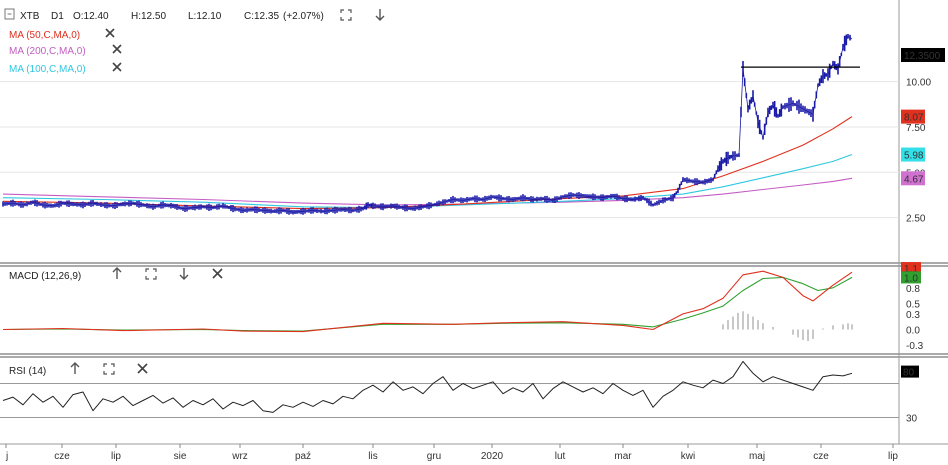 This screenshot has height=465, width=948. Describe the element at coordinates (915, 346) in the screenshot. I see `macd-tick-label: -0.3` at that location.